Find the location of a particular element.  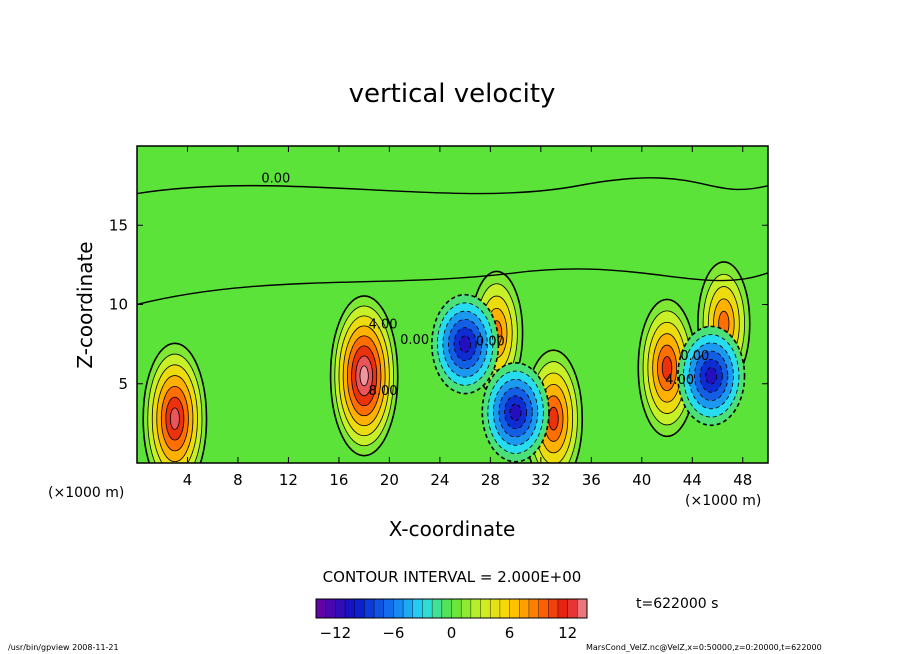

colorbar-tick-label: −12 is located at coordinates (336, 633).